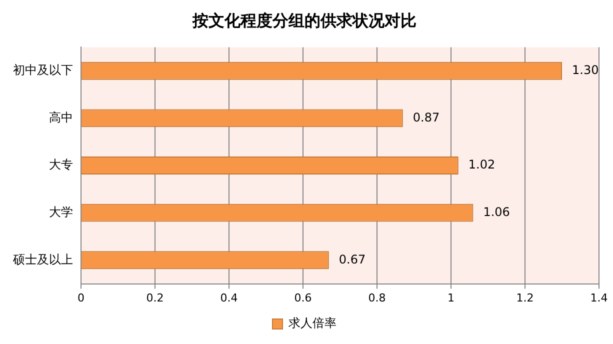  I want to click on x-tick-label: 0.6, so click(303, 297).